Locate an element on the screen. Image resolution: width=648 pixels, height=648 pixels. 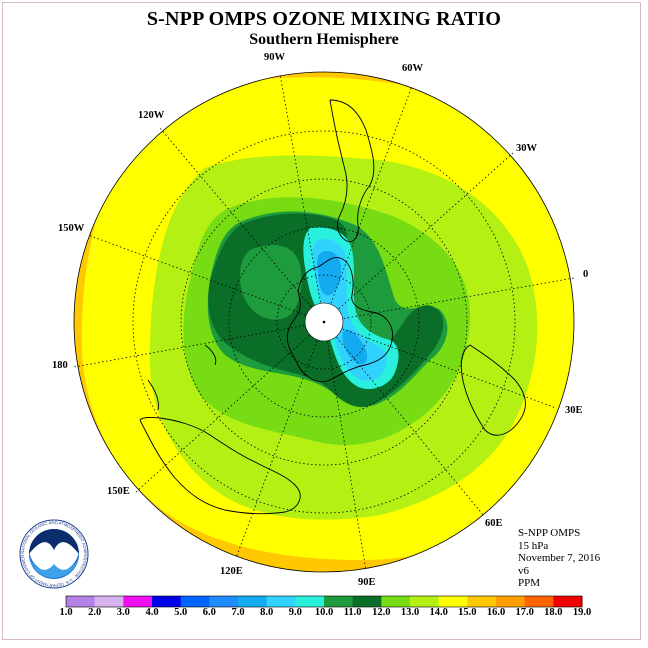
colorbar-tick-label: 6.0 is located at coordinates (209, 612).